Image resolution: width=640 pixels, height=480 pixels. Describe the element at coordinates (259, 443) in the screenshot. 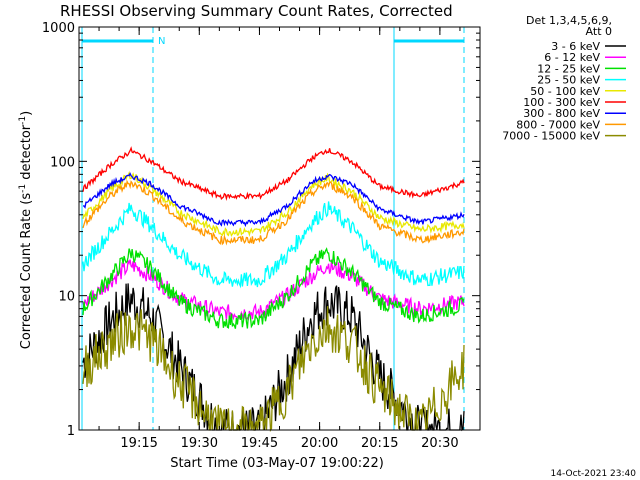

I see `x-tick-label: 19:45` at that location.